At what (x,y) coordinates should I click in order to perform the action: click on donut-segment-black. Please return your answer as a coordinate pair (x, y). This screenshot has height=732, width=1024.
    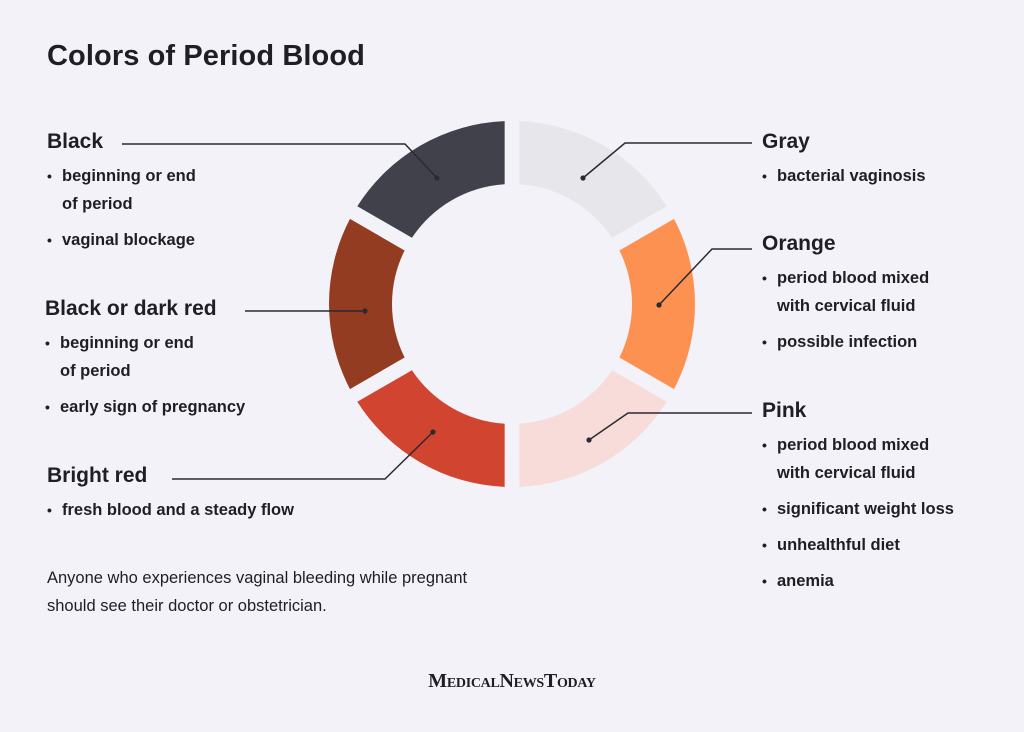
    Looking at the image, I should click on (431, 179).